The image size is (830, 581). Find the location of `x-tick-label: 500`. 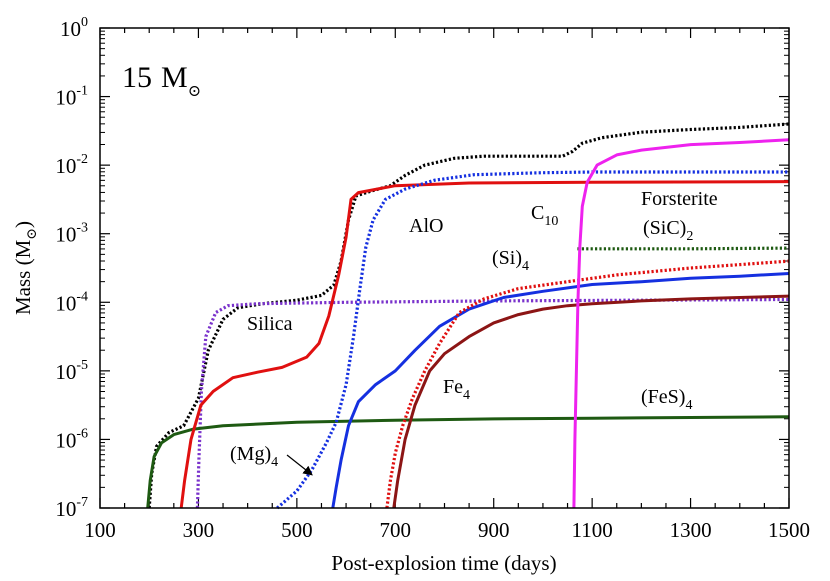

x-tick-label: 500 is located at coordinates (297, 530).